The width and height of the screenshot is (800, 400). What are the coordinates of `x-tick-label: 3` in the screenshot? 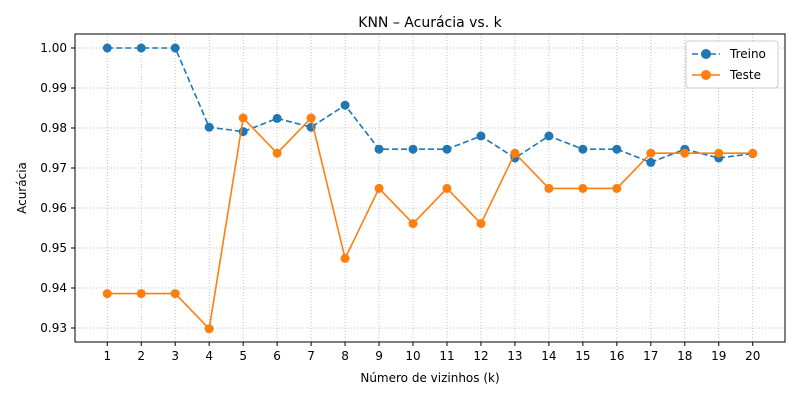 It's located at (175, 356).